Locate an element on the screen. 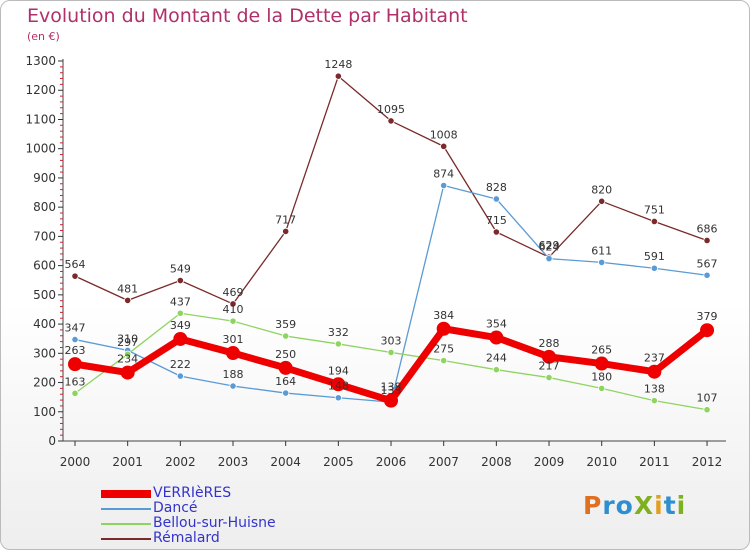 Image resolution: width=750 pixels, height=550 pixels. proxiti-logo: ProXiti is located at coordinates (634, 505).